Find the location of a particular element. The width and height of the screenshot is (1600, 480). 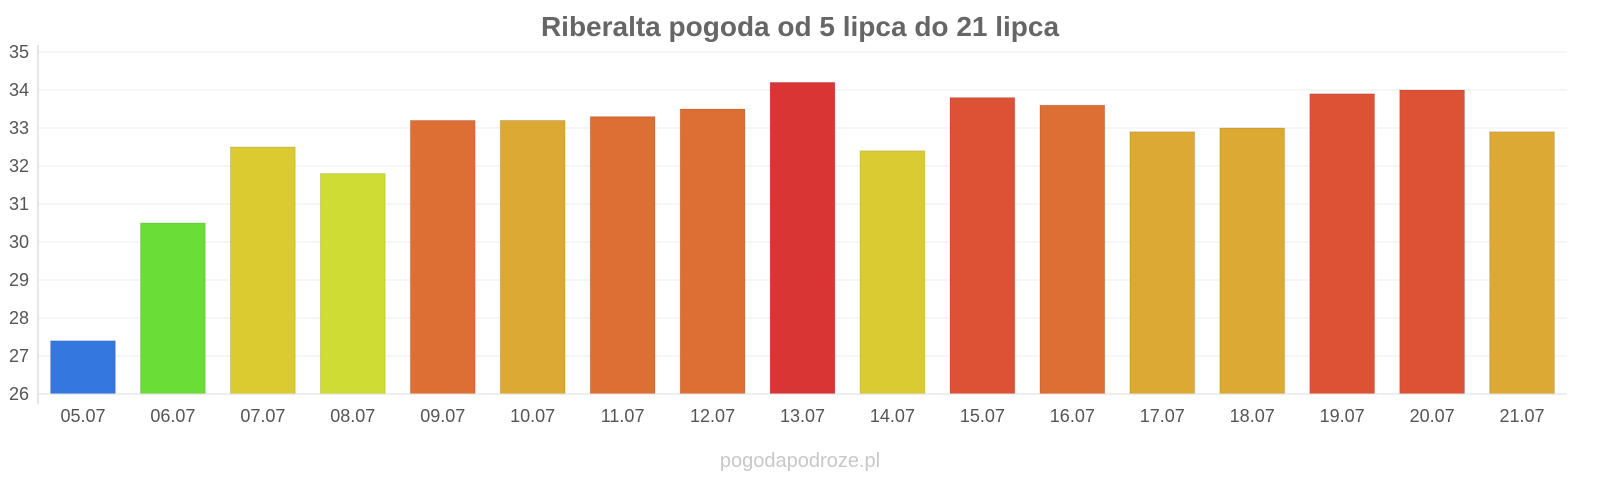

y-tick-label: 26 is located at coordinates (19, 394).